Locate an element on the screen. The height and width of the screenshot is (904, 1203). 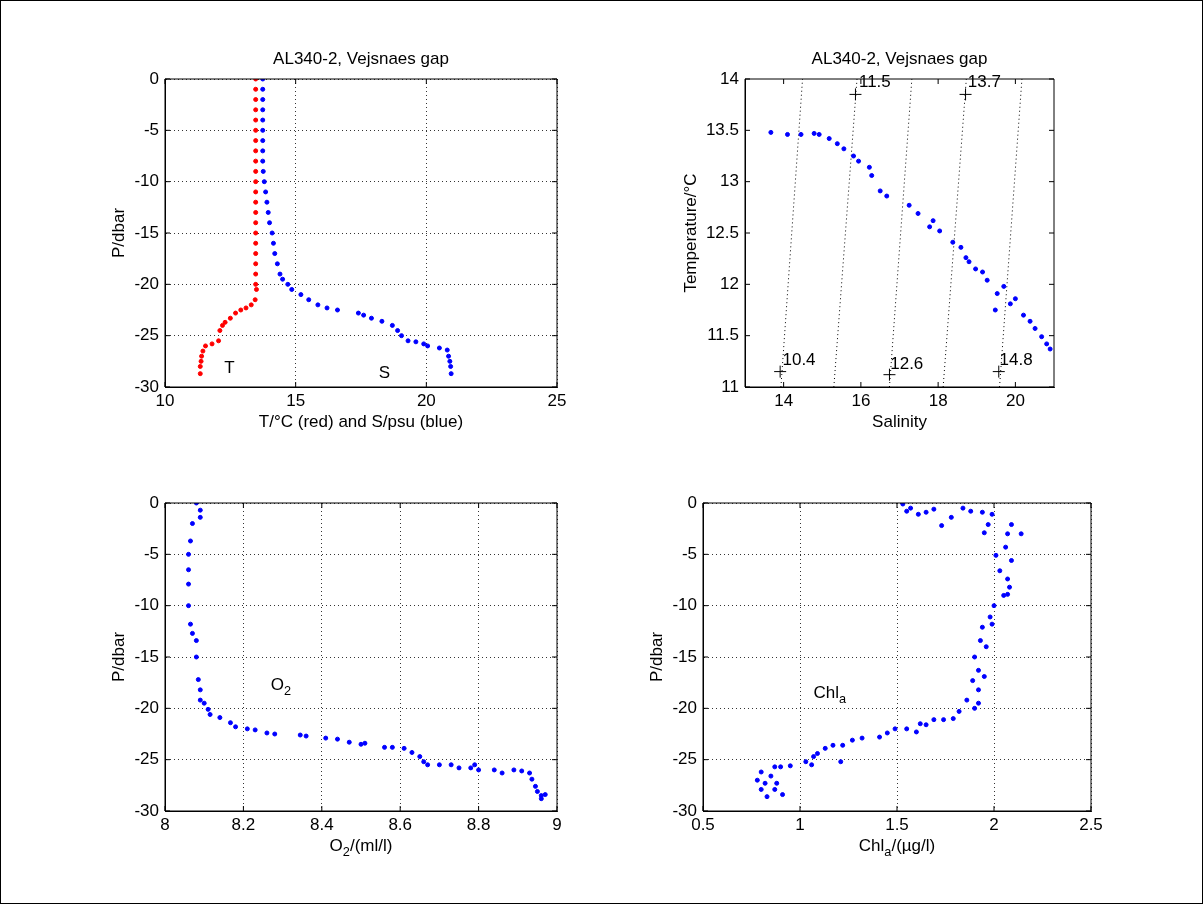
x-tick-label: 8.2 is located at coordinates (243, 824).